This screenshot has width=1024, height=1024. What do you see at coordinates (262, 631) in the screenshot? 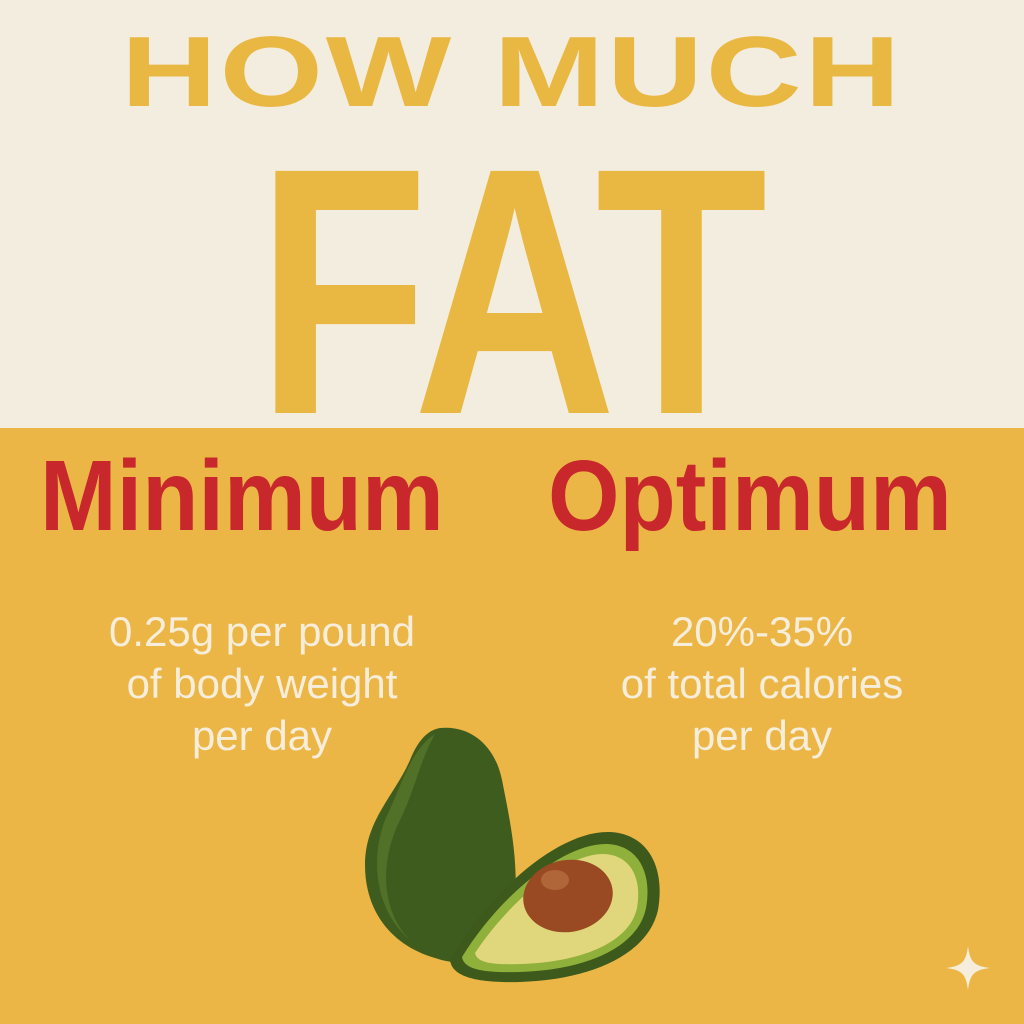
I see `desc-line: 0.25g per pound` at bounding box center [262, 631].